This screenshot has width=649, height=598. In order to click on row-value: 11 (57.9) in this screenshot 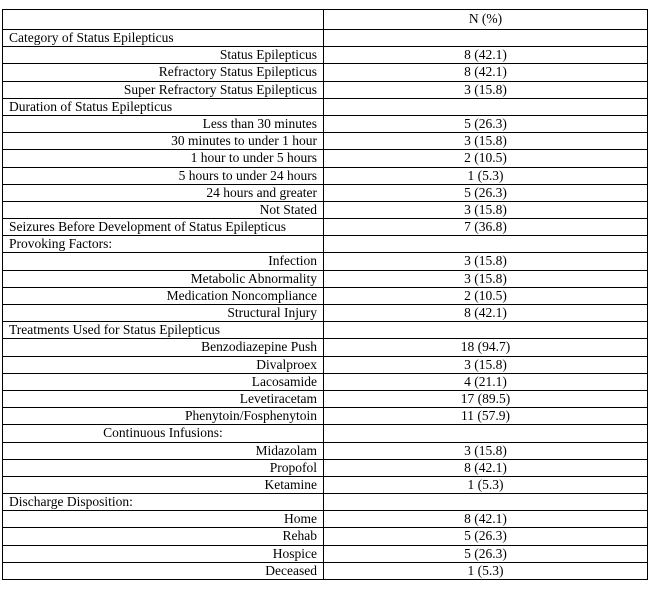, I will do `click(485, 416)`.